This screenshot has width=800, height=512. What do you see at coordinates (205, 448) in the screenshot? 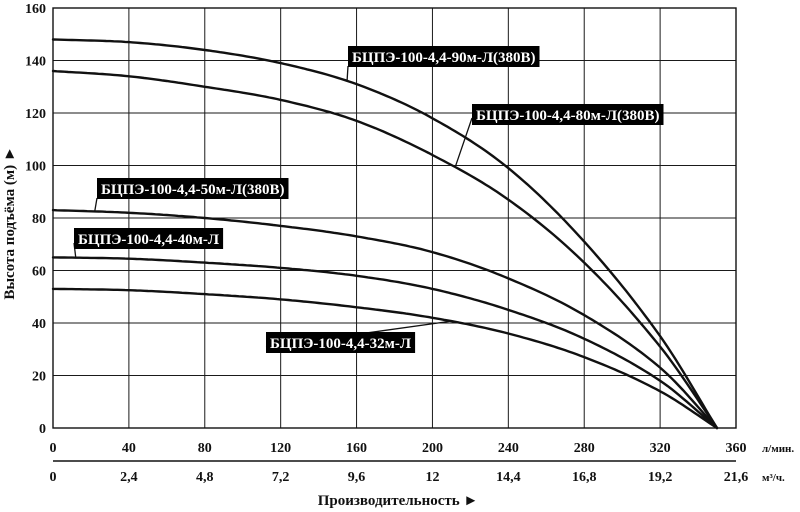
I see `x-tick-label: 80` at bounding box center [205, 448].